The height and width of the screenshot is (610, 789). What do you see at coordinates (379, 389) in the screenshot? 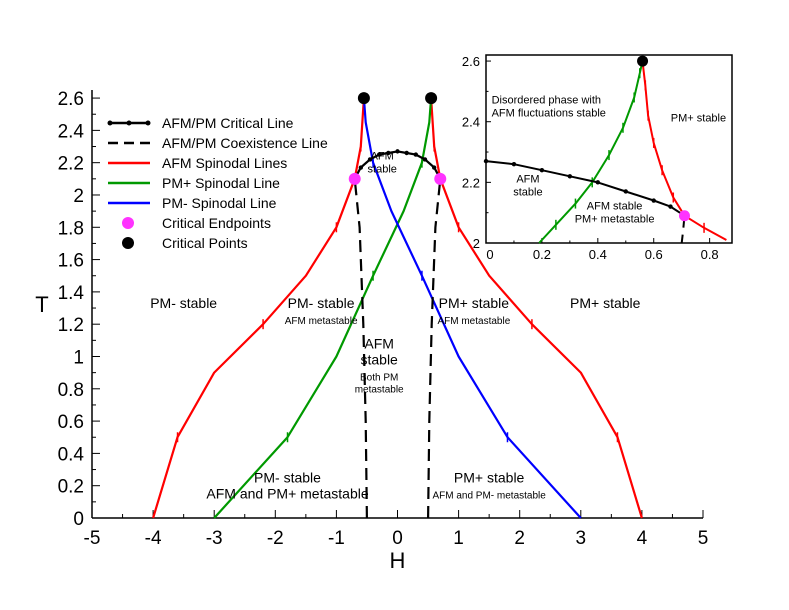
I see `region-label: metastable` at bounding box center [379, 389].